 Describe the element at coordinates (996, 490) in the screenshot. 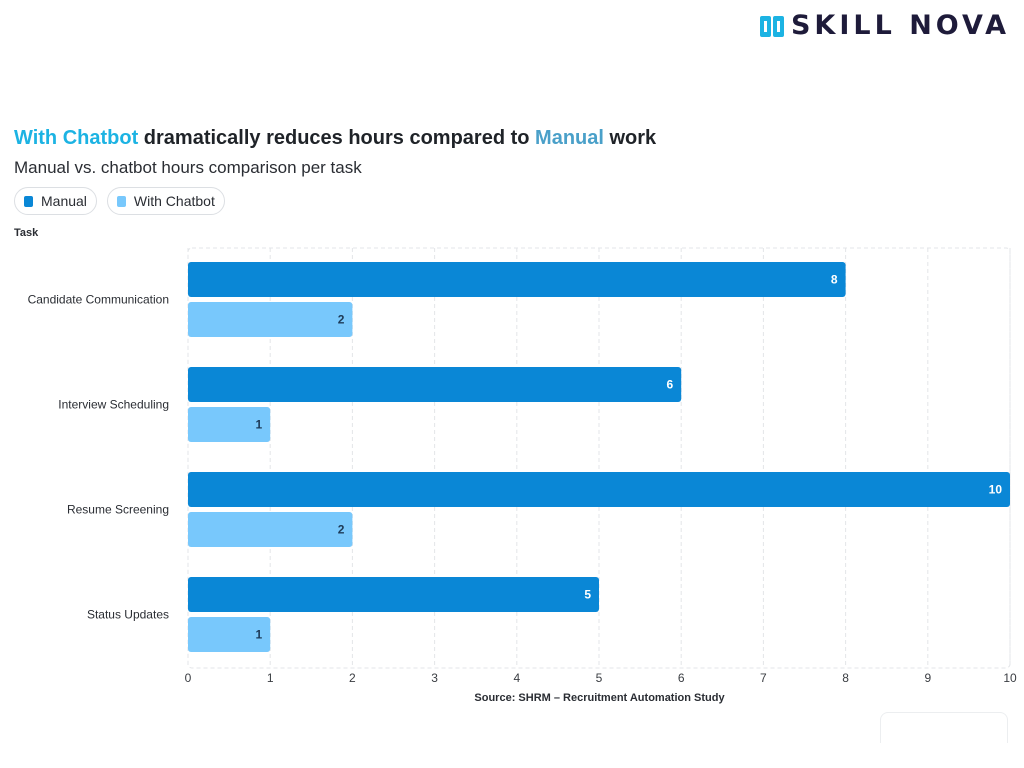

I see `data-label-manual: 10` at that location.